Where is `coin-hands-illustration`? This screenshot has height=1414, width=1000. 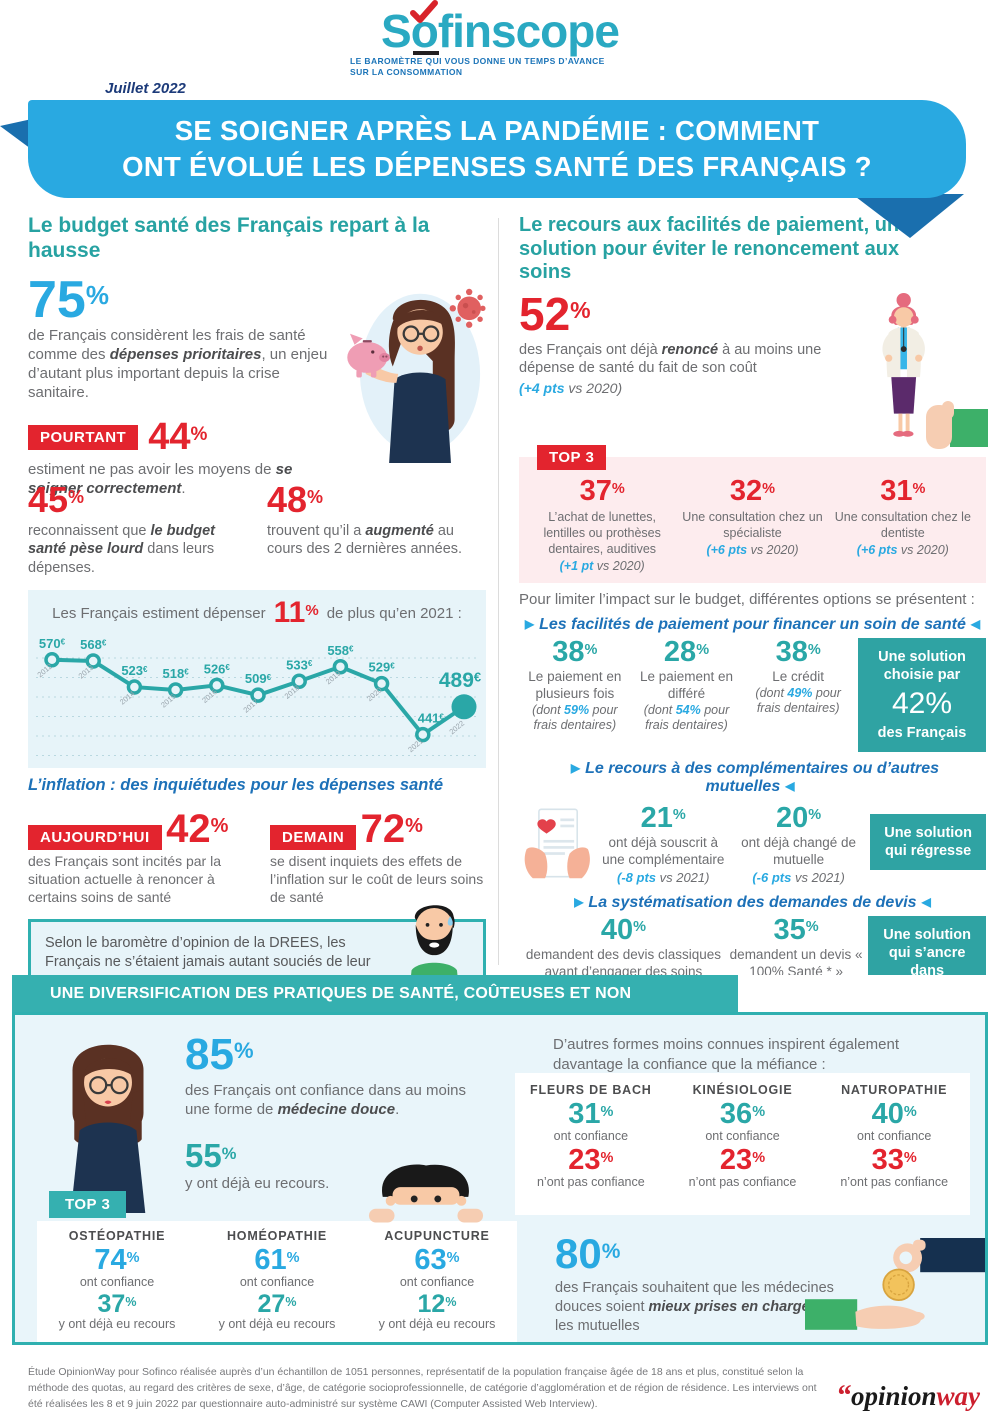 coin-hands-illustration is located at coordinates (895, 1284).